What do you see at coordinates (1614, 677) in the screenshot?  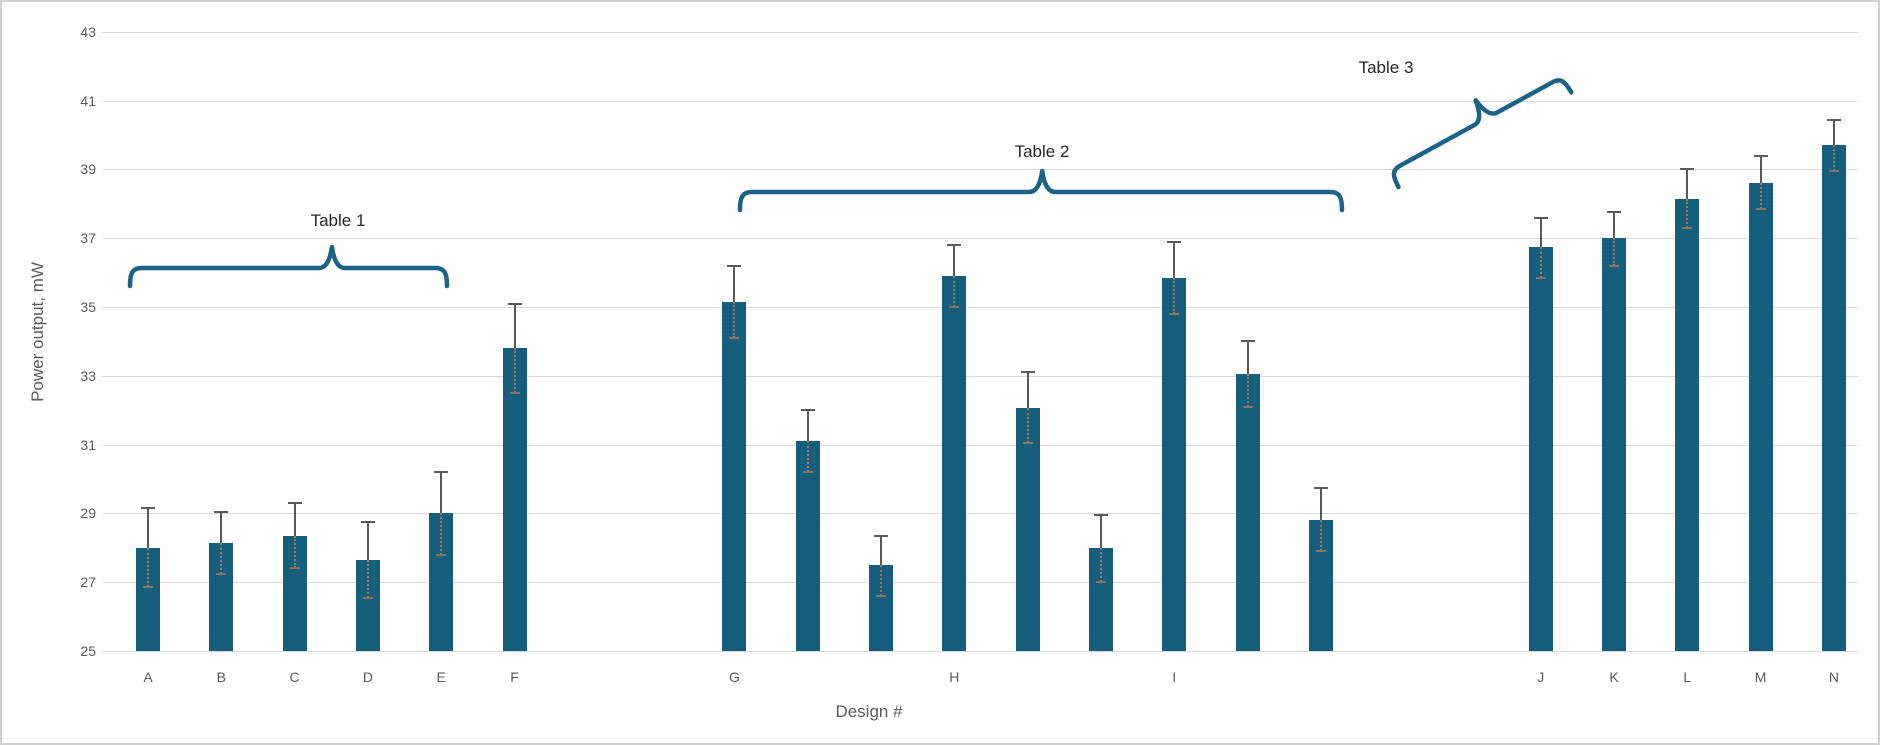 I see `x-tick-label: K` at bounding box center [1614, 677].